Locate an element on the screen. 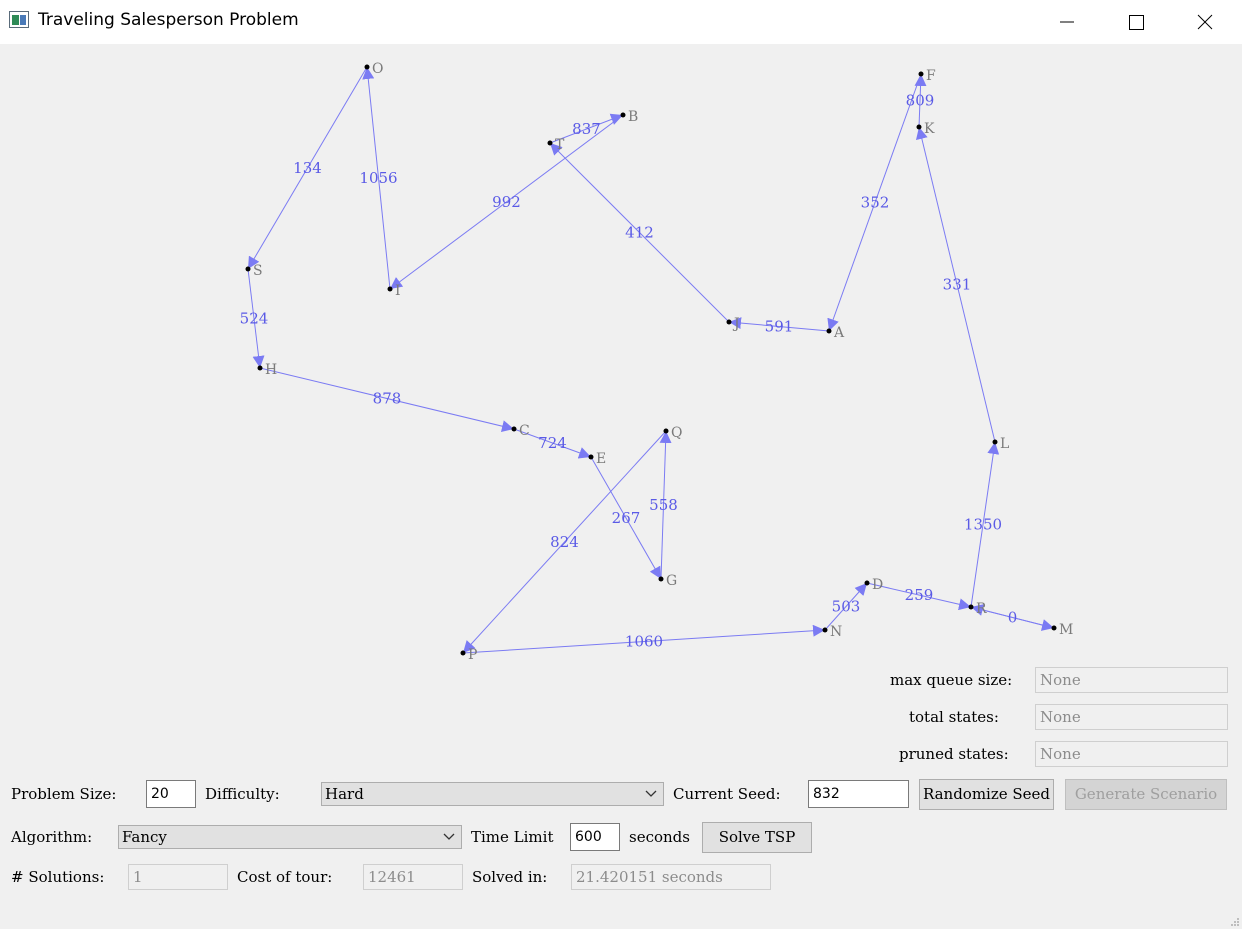 This screenshot has width=1242, height=929. city-point-K is located at coordinates (919, 127).